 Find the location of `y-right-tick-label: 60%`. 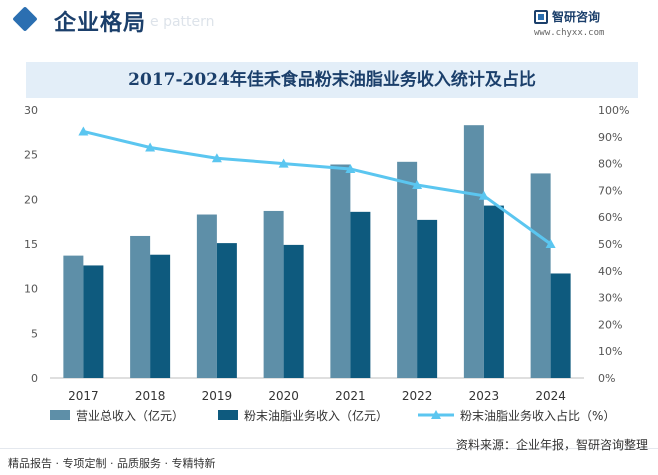

y-right-tick-label: 60% is located at coordinates (610, 217).